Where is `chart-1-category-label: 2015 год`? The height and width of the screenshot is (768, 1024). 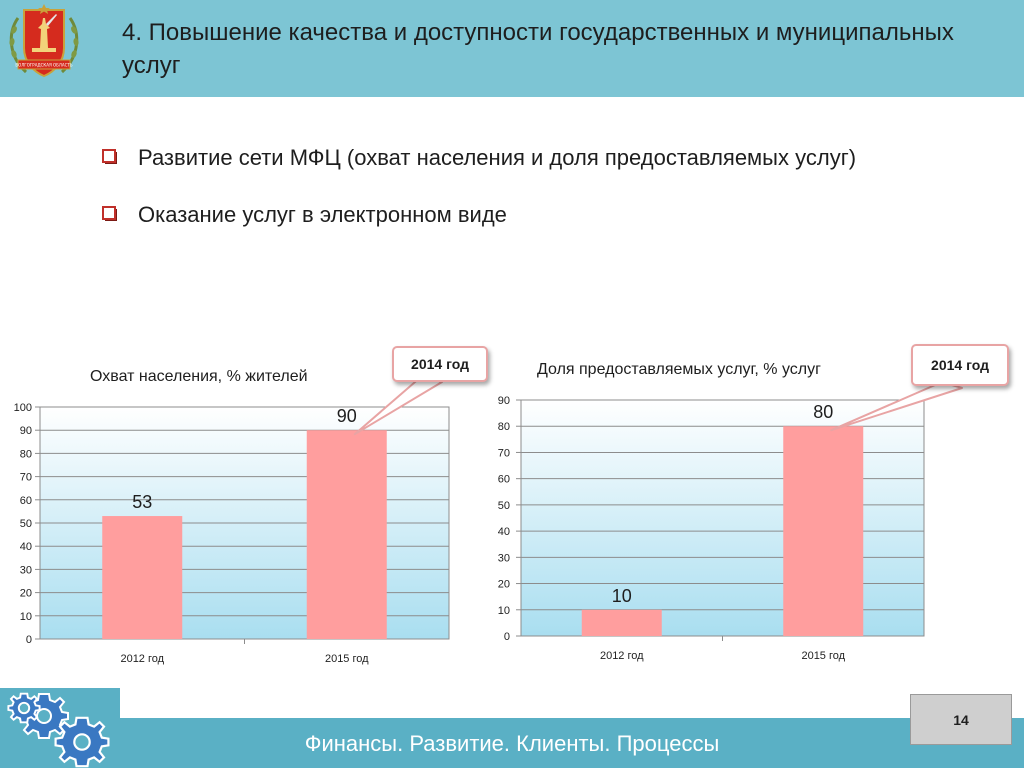
chart-1-category-label: 2015 год is located at coordinates (347, 659).